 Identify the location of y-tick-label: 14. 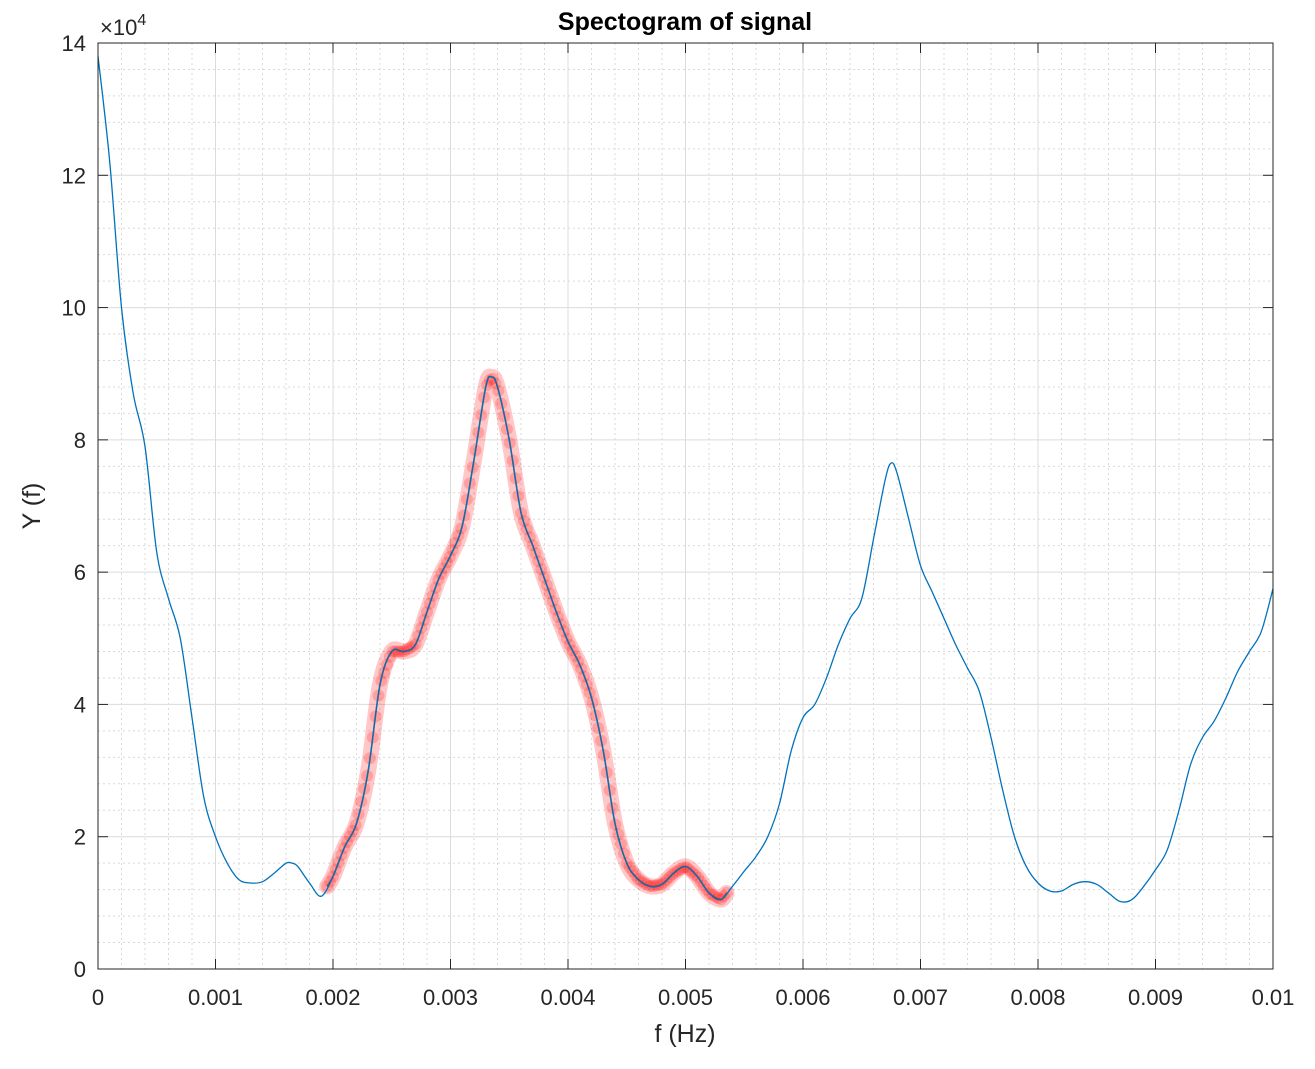
(74, 43).